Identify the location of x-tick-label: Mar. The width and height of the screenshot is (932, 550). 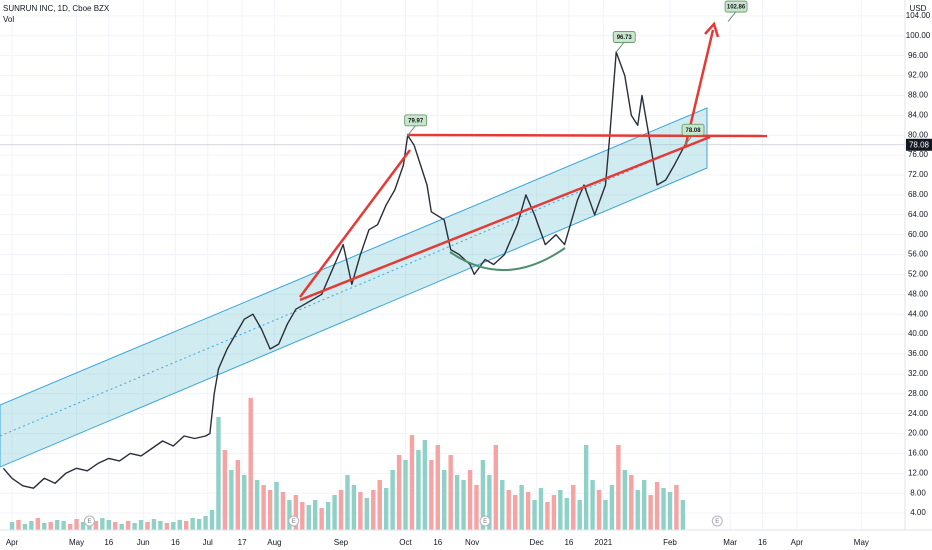
(730, 542).